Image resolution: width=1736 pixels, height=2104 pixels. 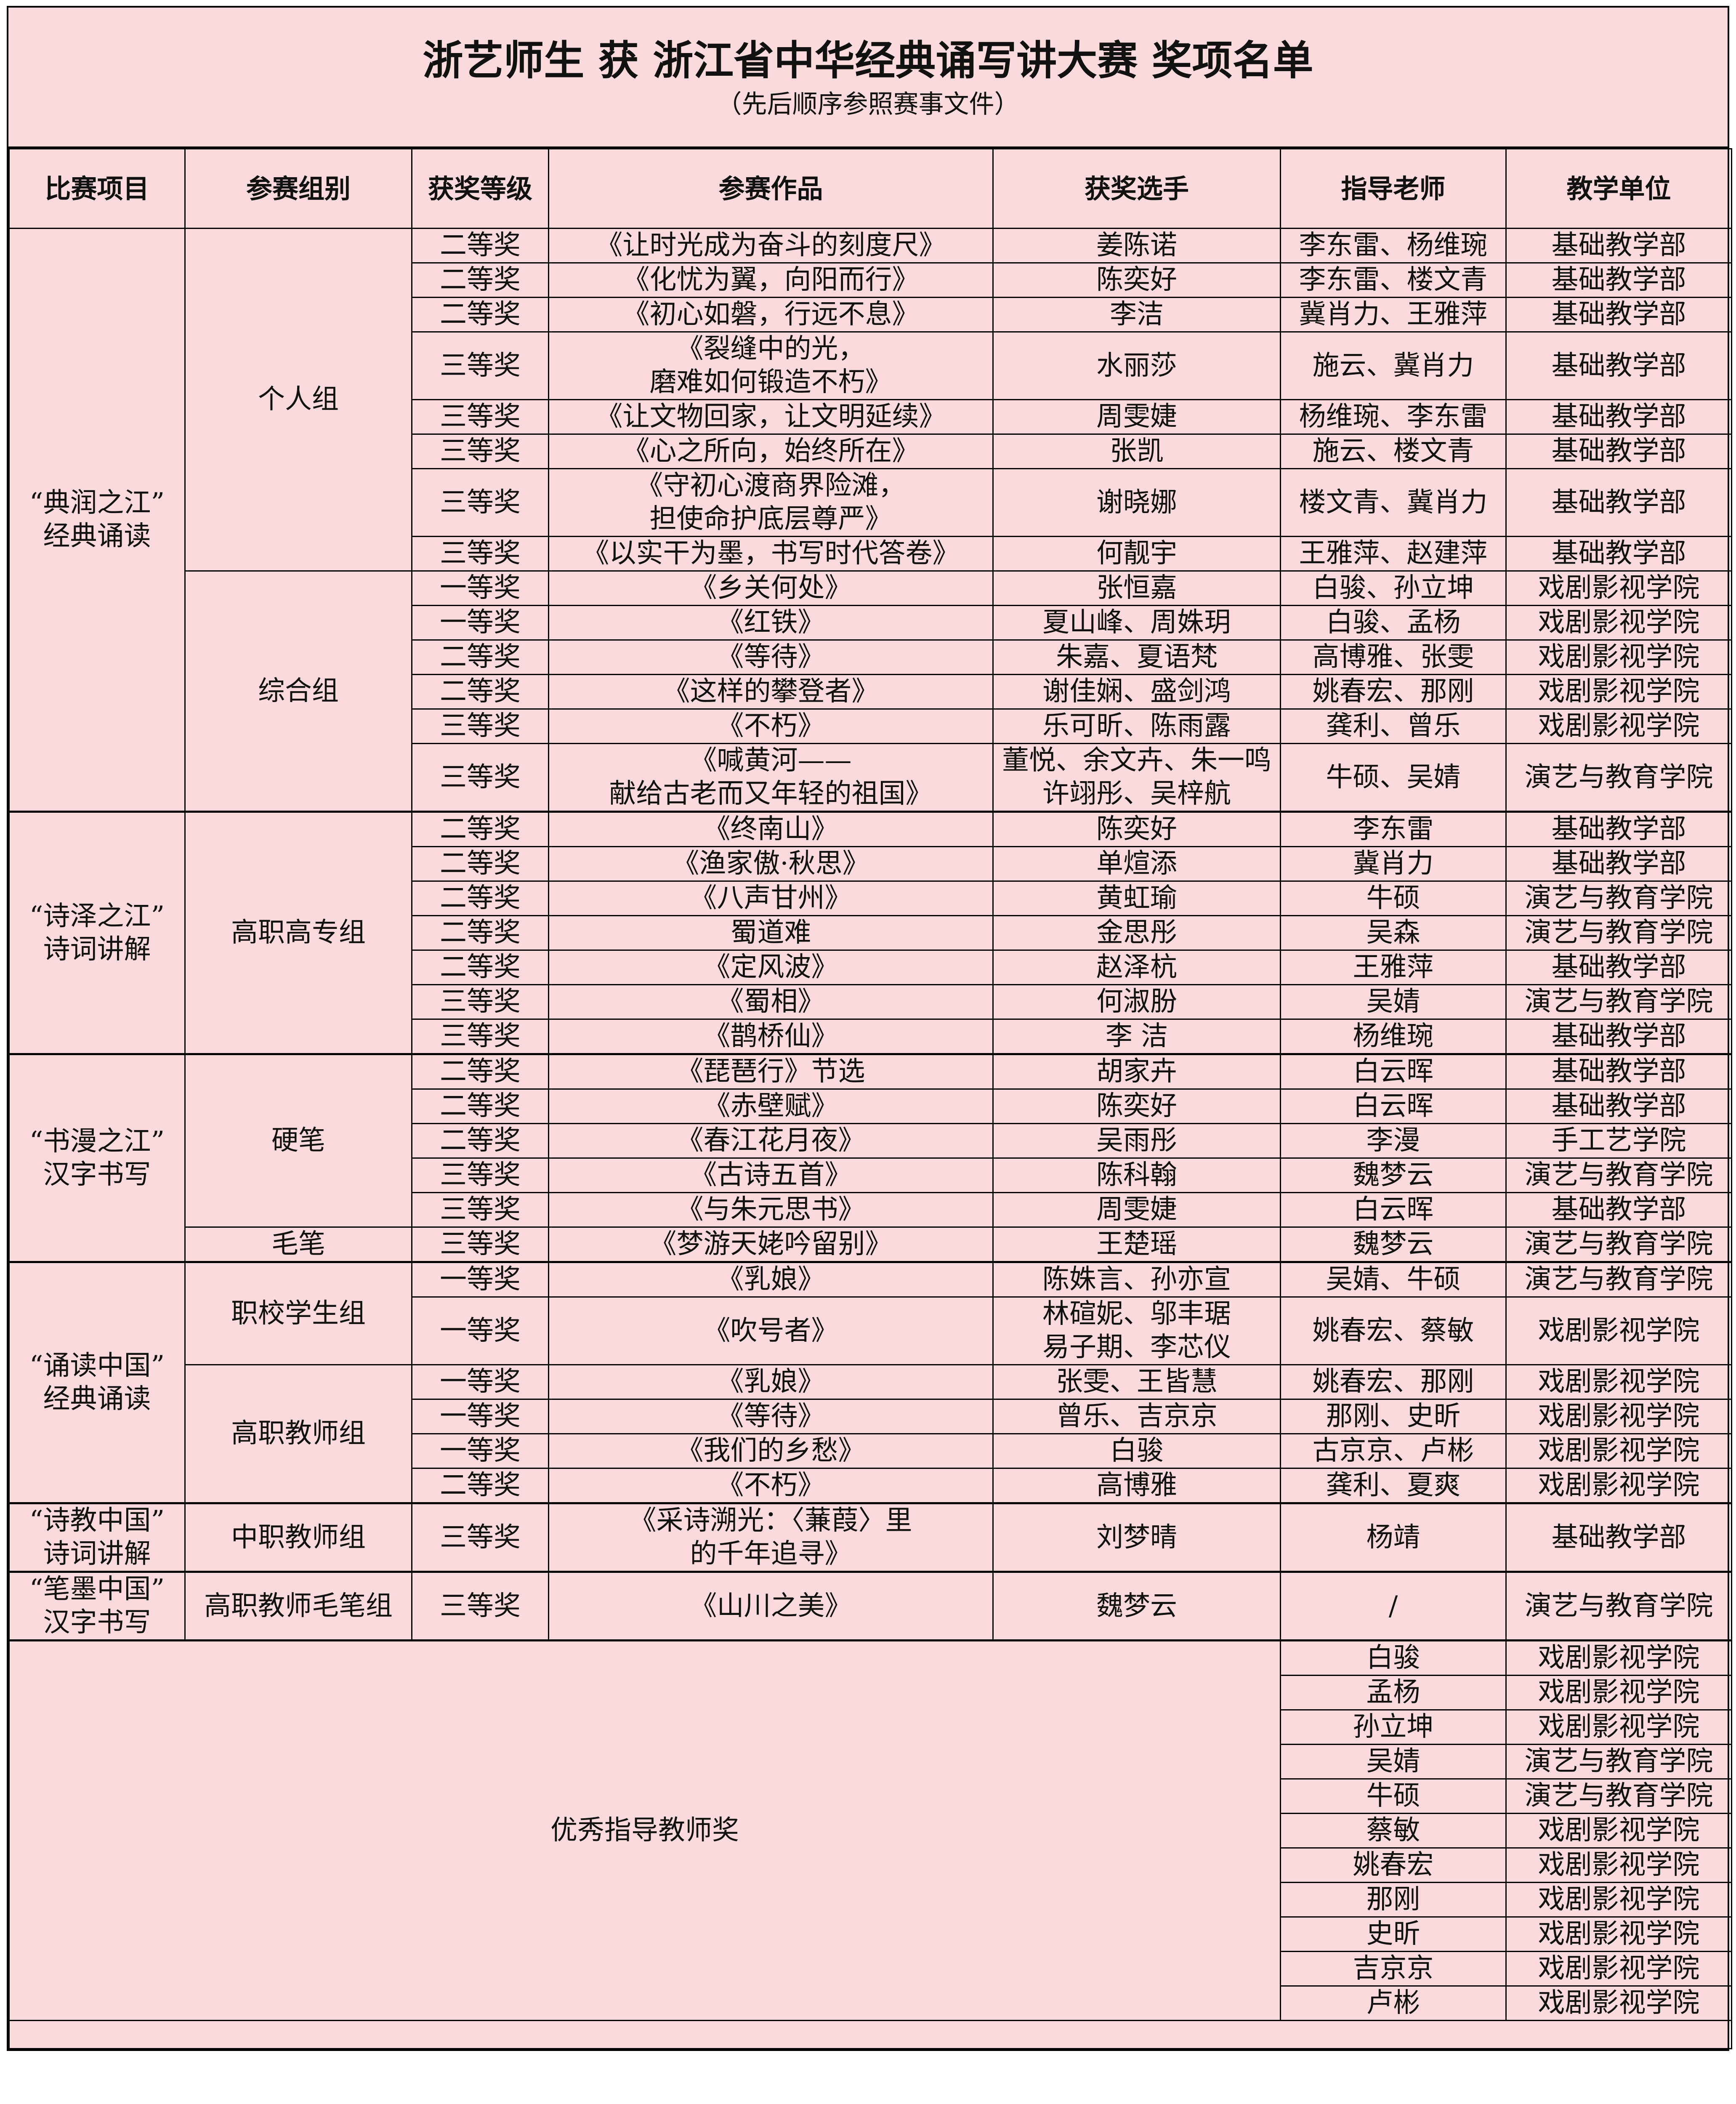 I want to click on page-title: 浙艺师生 获 浙江省中华经典诵写讲大赛 奖项名单, so click(x=868, y=60).